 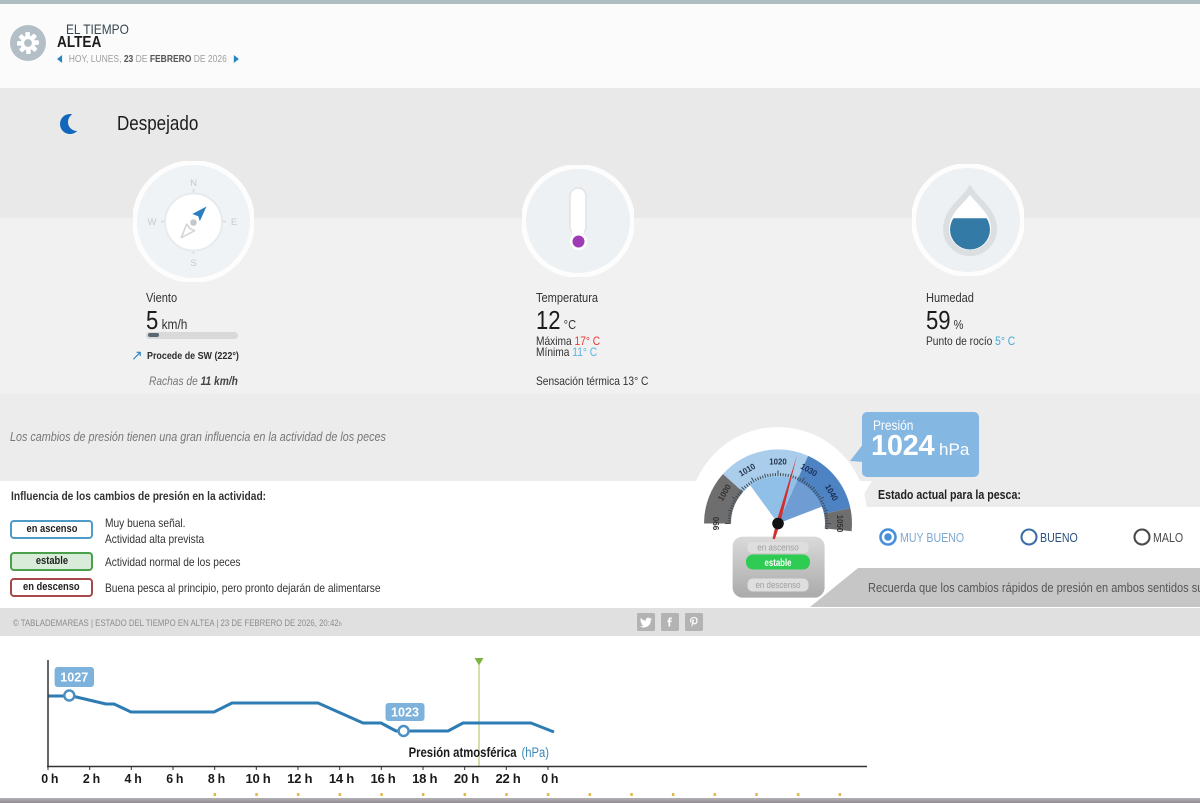 What do you see at coordinates (778, 563) in the screenshot?
I see `svg-text: estable` at bounding box center [778, 563].